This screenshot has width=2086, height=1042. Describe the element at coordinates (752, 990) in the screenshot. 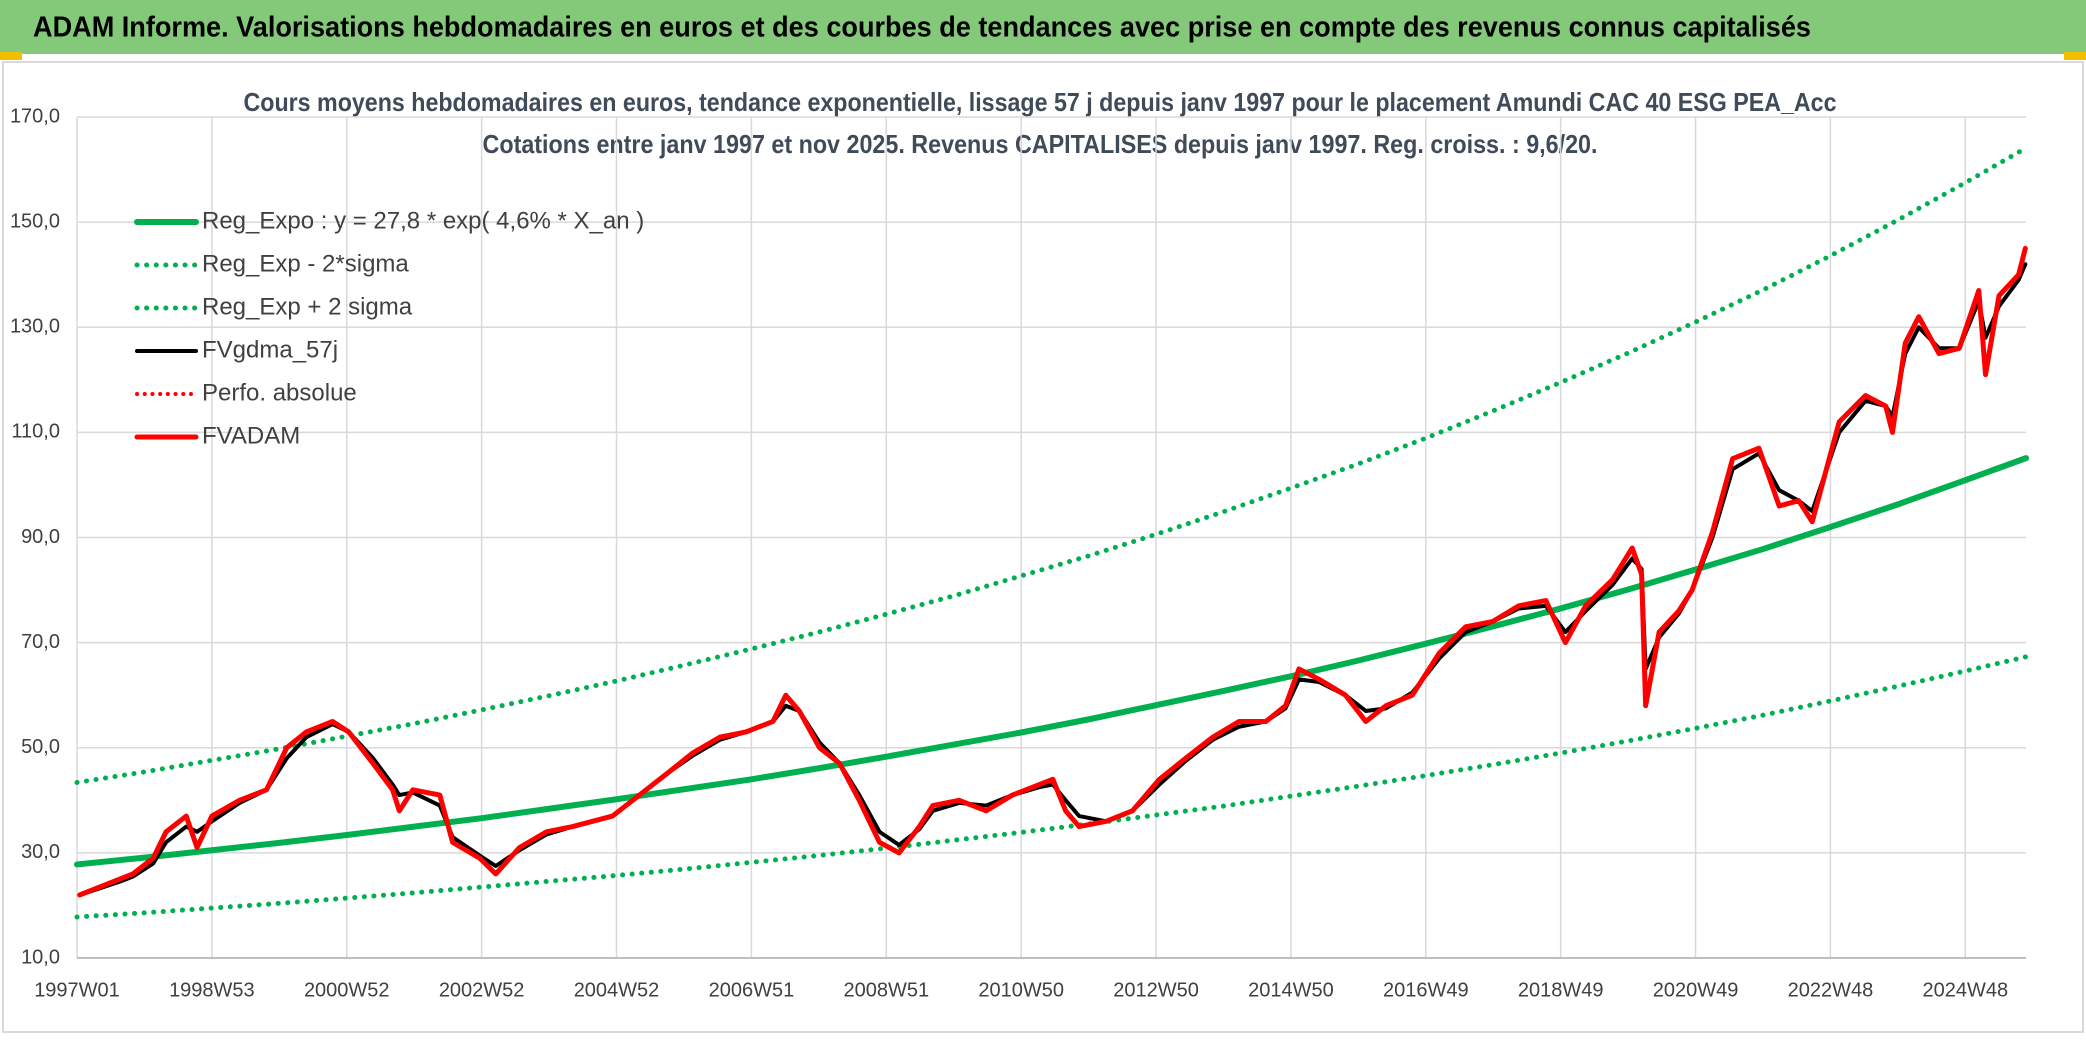

I see `x-tick-label: 2006W51` at that location.